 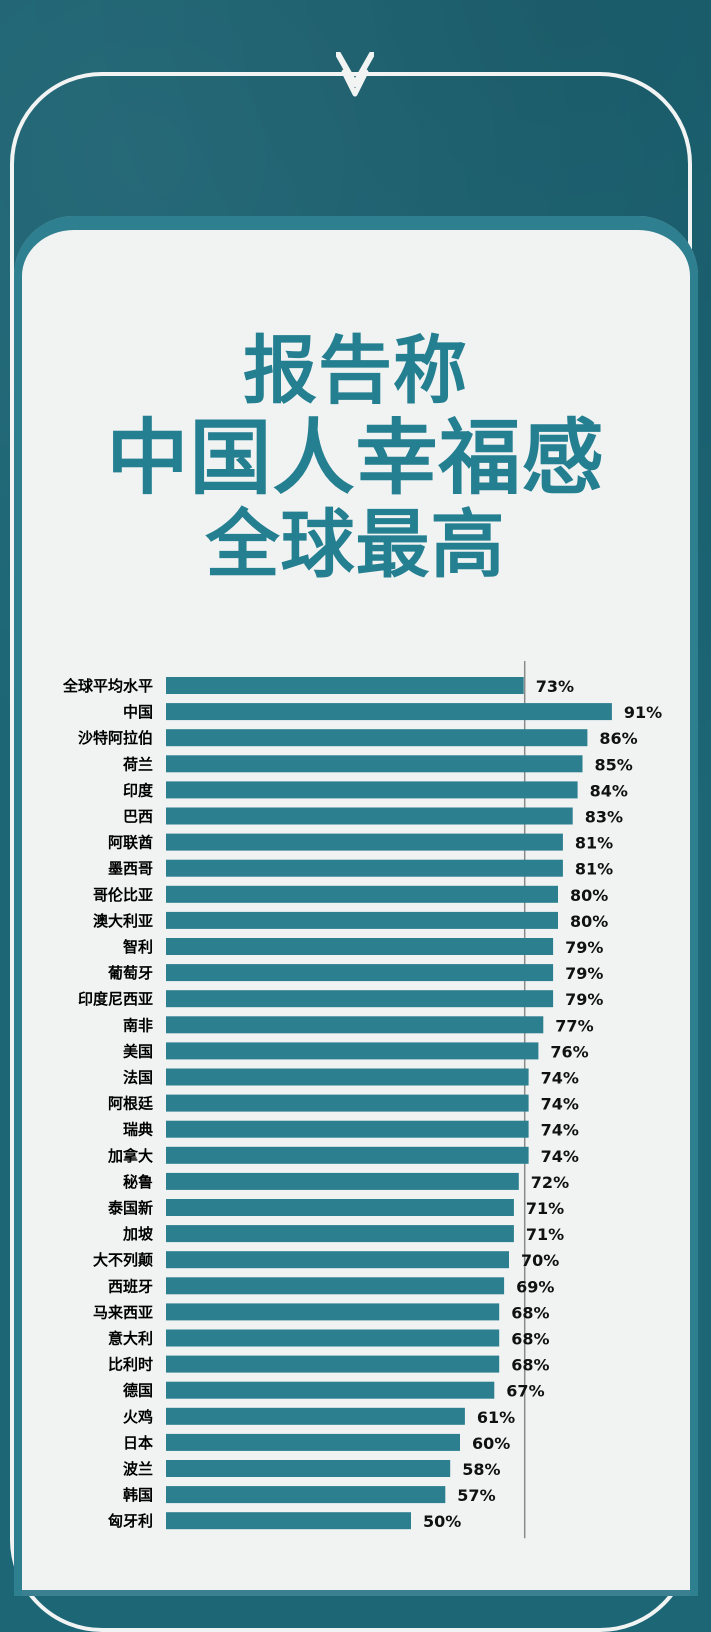 I want to click on value-label: 70%, so click(x=540, y=1260).